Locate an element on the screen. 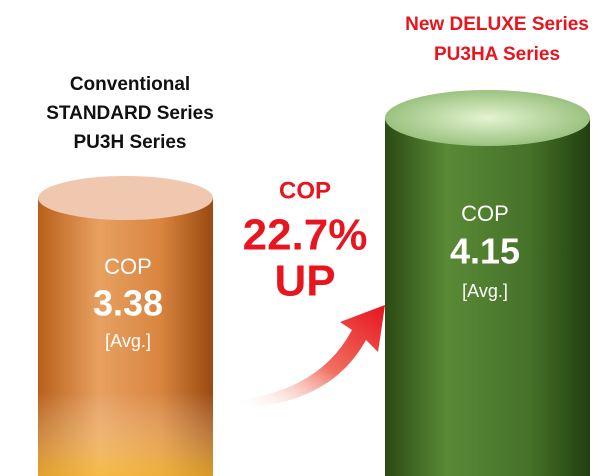 Image resolution: width=603 pixels, height=476 pixels. improvement-metric: COP is located at coordinates (305, 190).